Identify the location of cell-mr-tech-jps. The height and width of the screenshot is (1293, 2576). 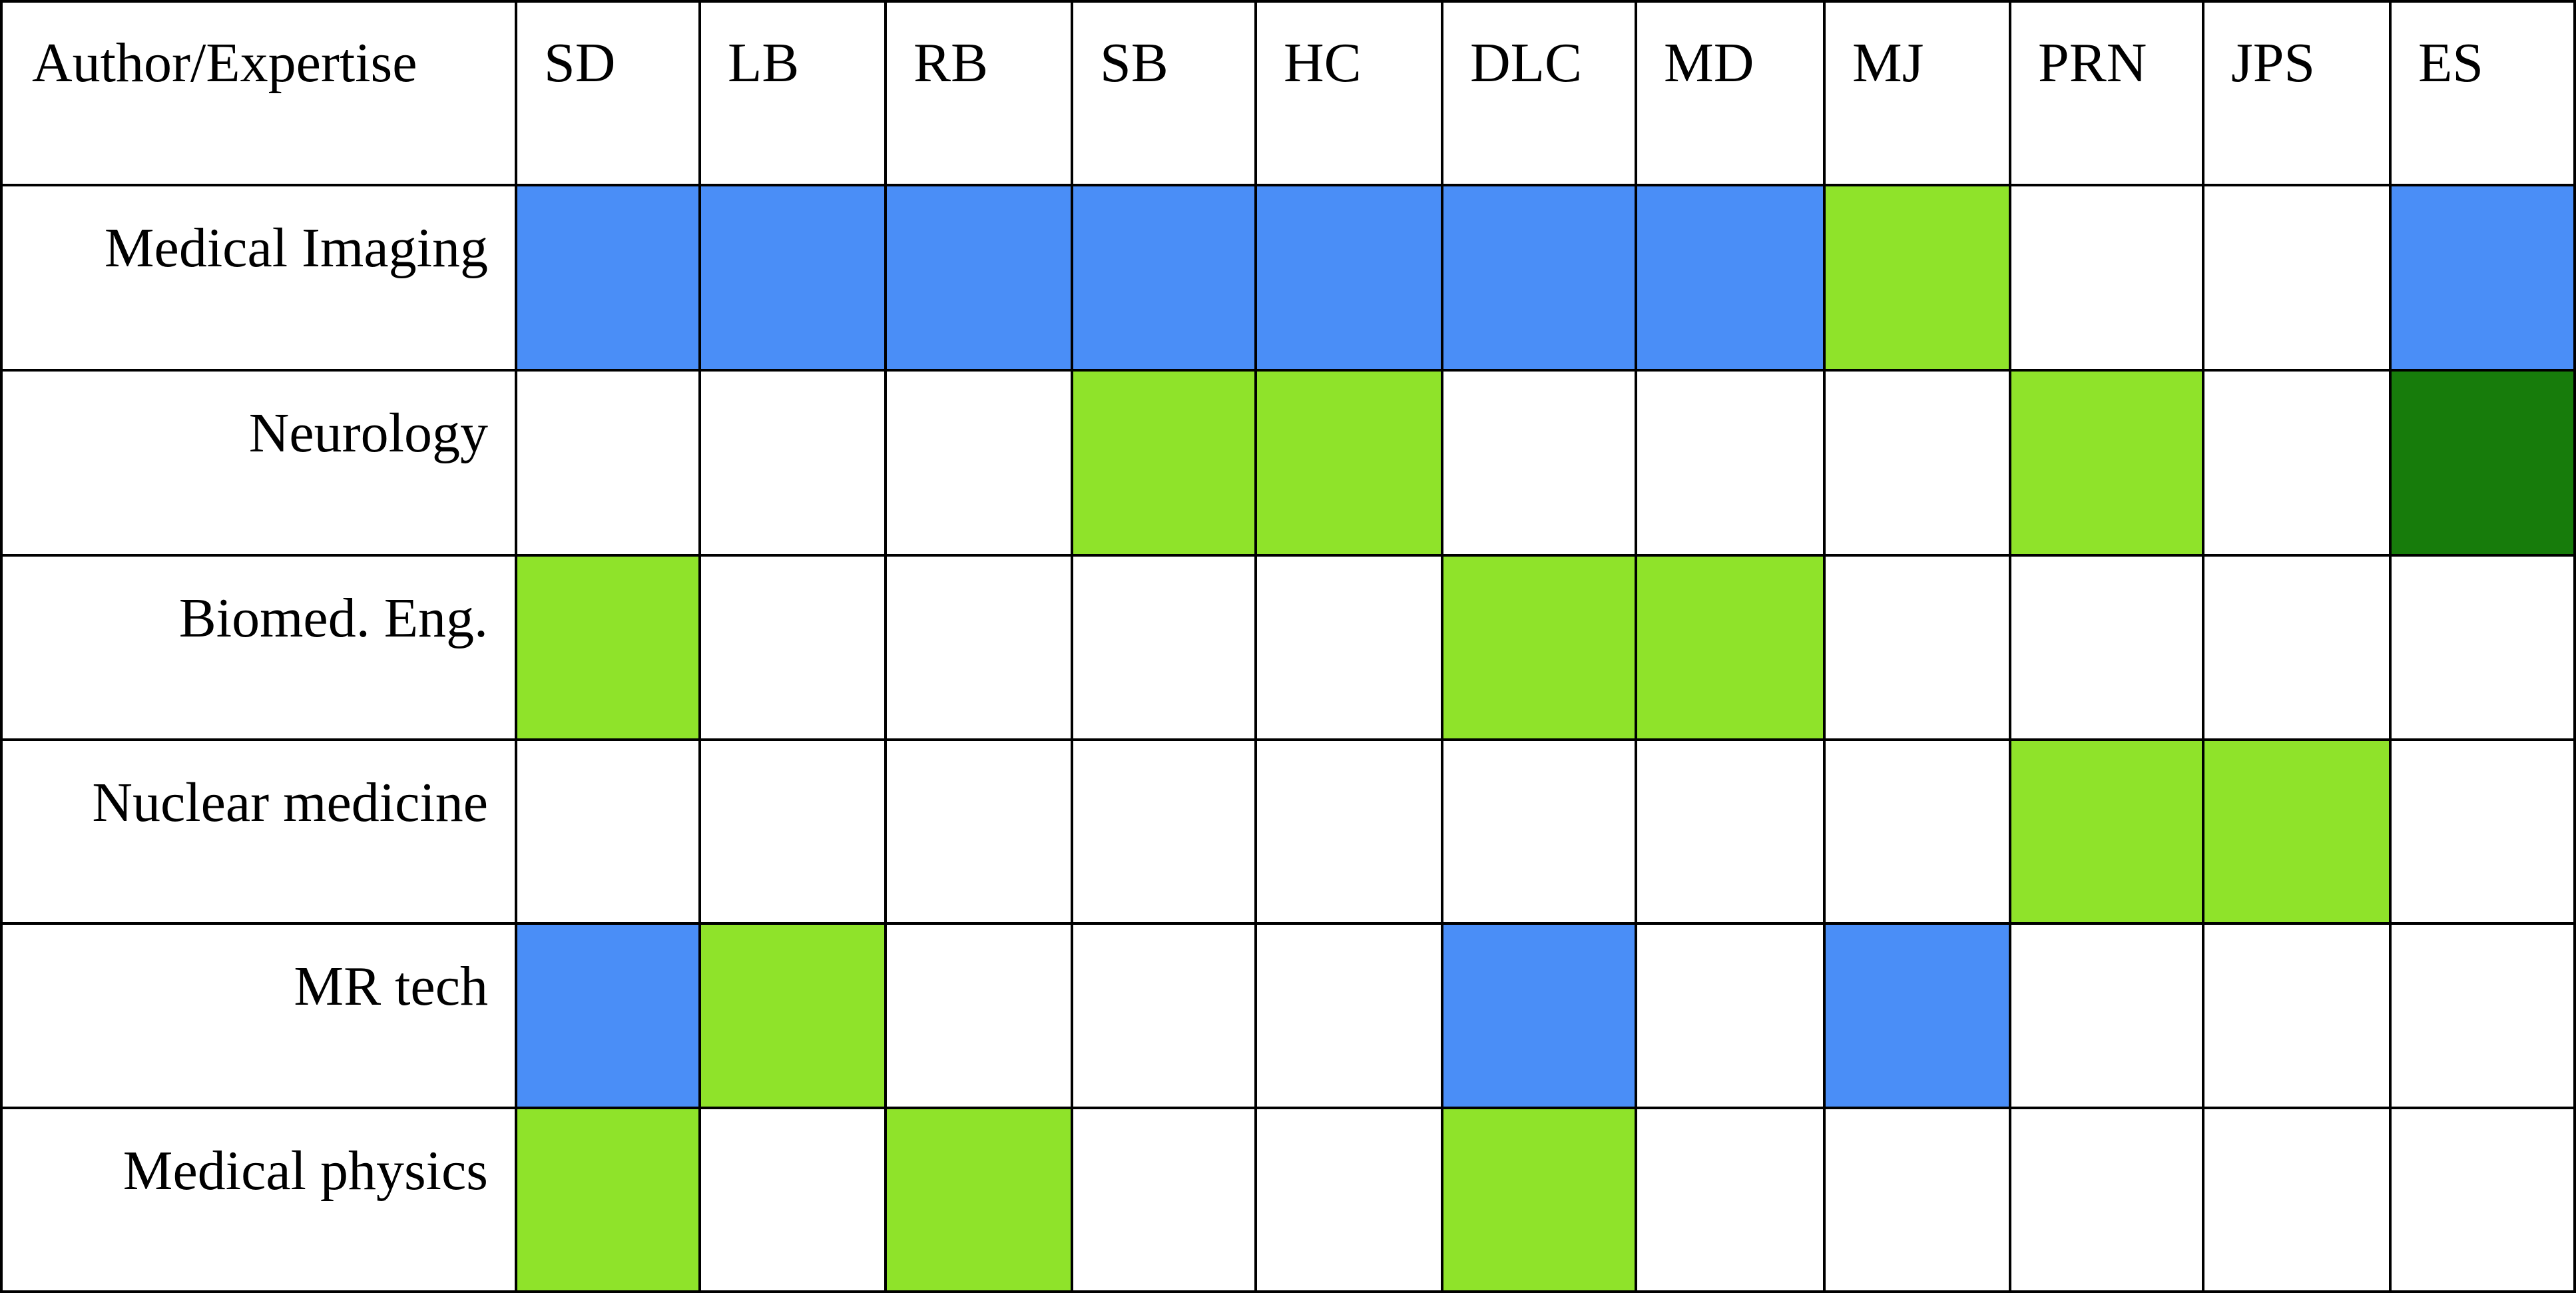
(2297, 1015).